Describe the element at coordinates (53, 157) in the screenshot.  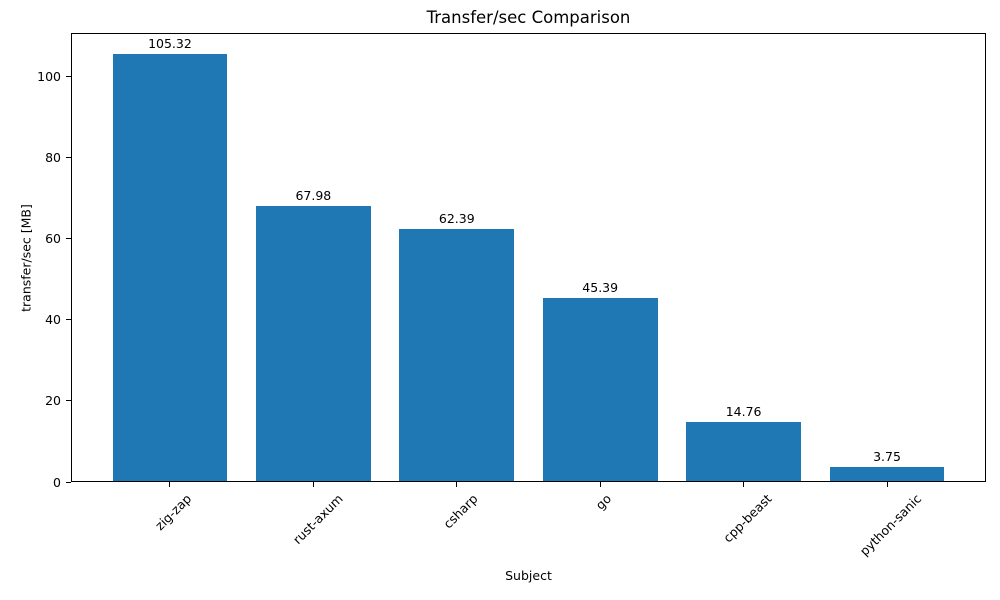
I see `y-tick-label: 80` at that location.